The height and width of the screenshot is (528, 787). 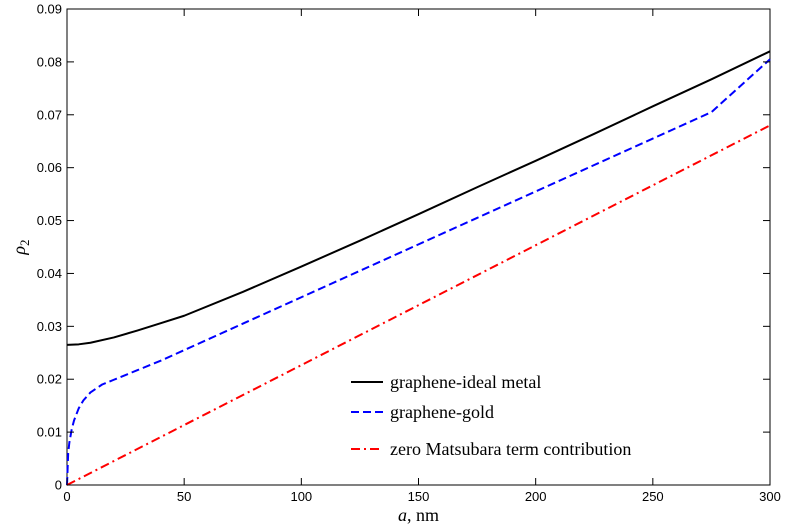 What do you see at coordinates (301, 496) in the screenshot?
I see `x-tick-label: 100` at bounding box center [301, 496].